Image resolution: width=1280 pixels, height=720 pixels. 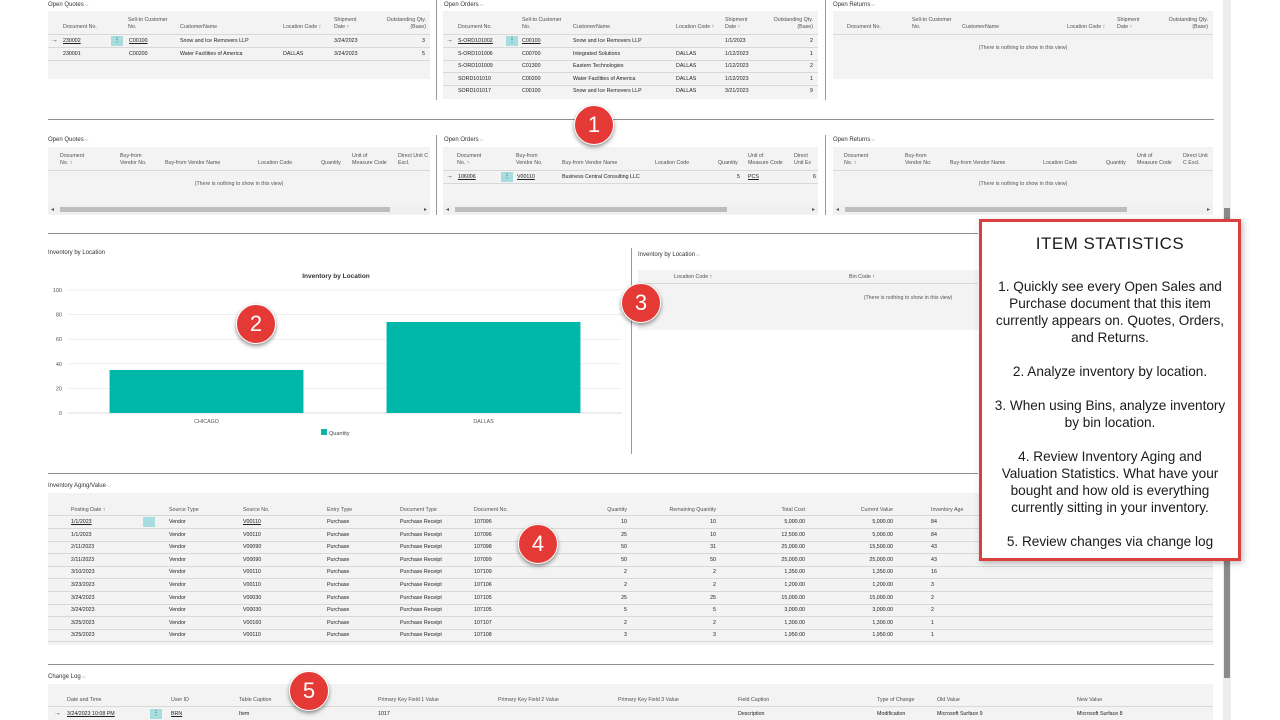 What do you see at coordinates (252, 559) in the screenshot?
I see `source-no: V00090` at bounding box center [252, 559].